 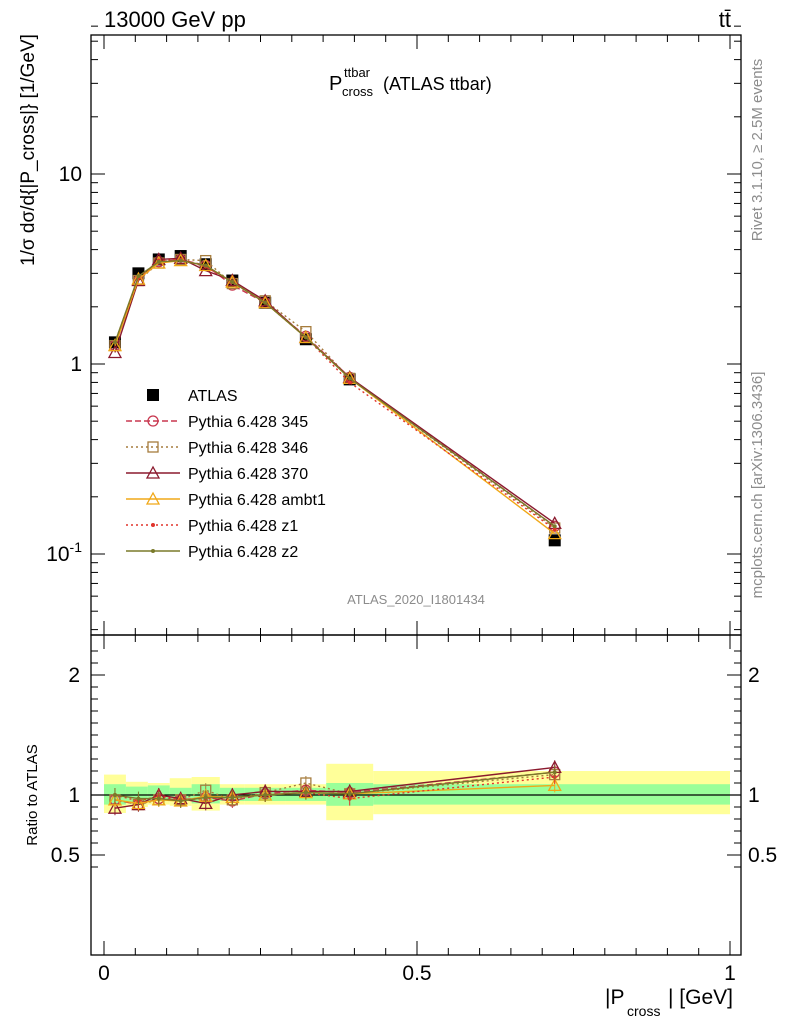 I want to click on title-superscript: ttbar, so click(x=357, y=72).